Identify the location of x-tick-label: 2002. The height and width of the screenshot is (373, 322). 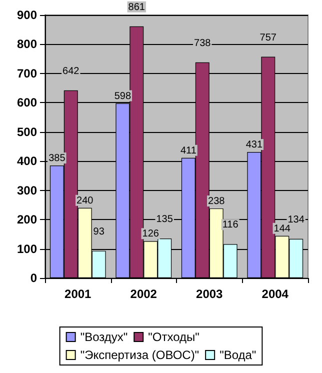
(144, 294).